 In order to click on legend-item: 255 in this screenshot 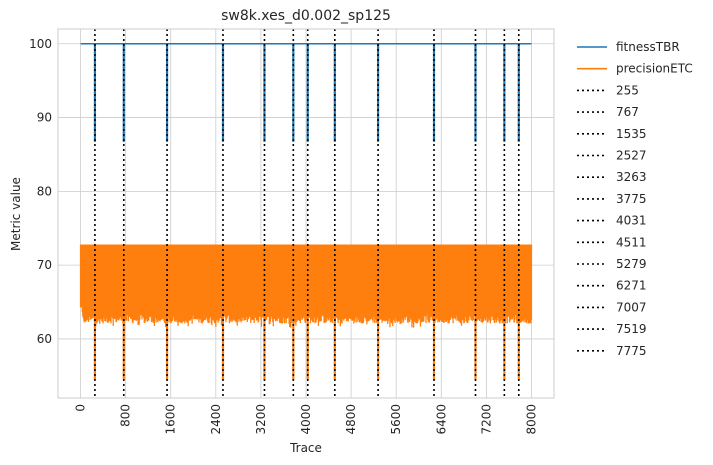, I will do `click(608, 90)`.